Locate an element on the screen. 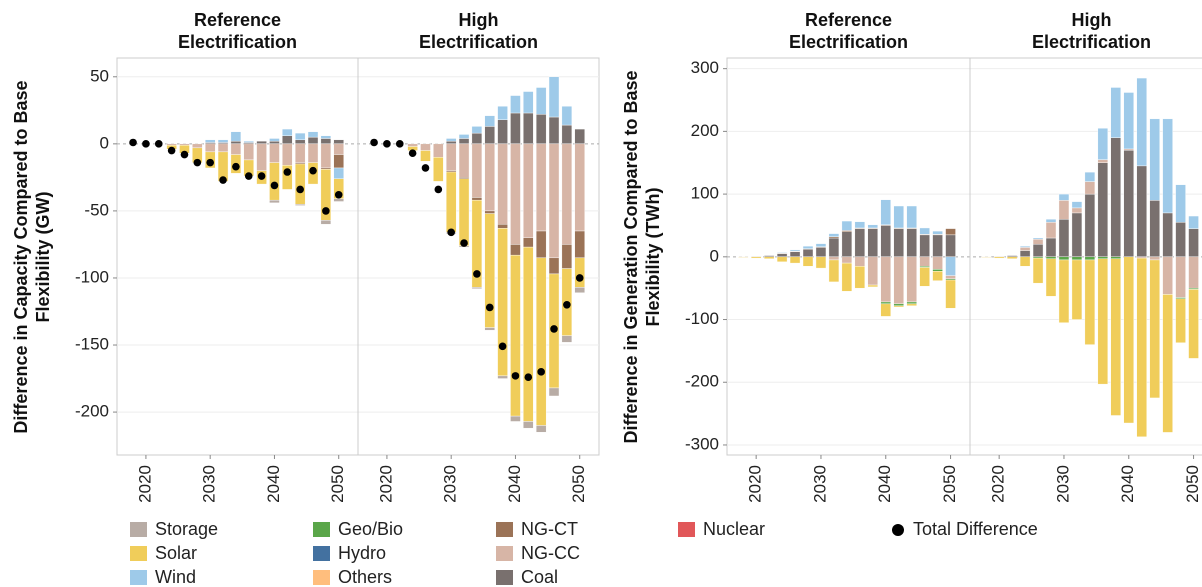 The height and width of the screenshot is (587, 1202). legend-swatch is located at coordinates (898, 530).